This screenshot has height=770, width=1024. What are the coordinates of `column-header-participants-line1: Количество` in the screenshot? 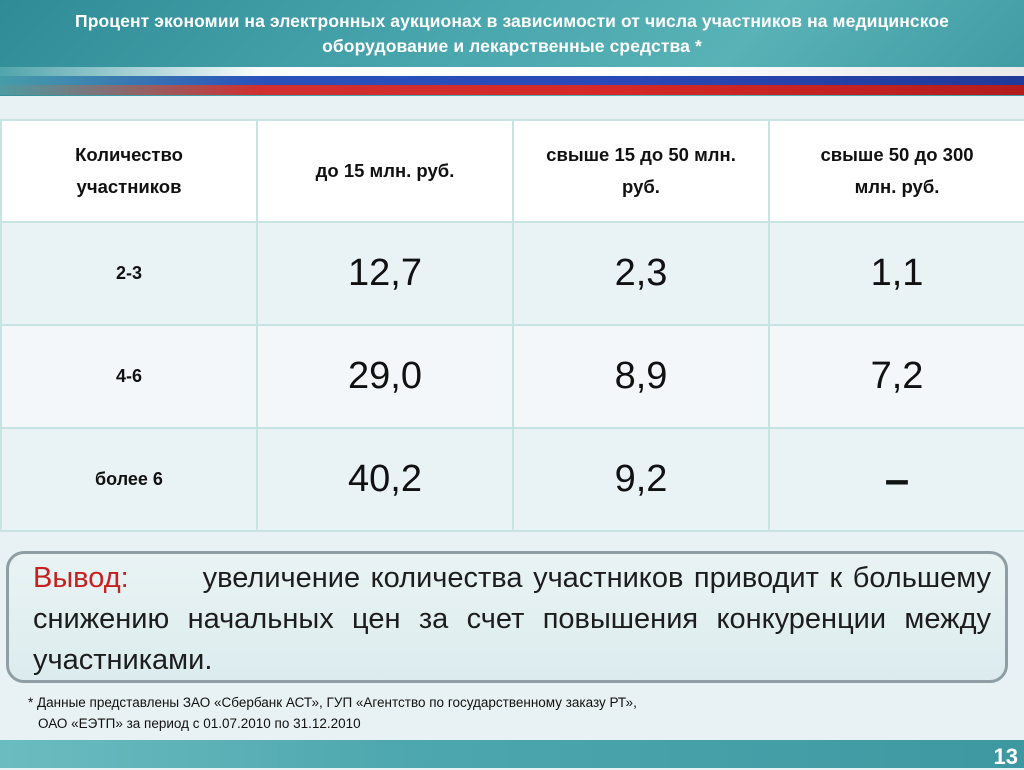 It's located at (129, 154).